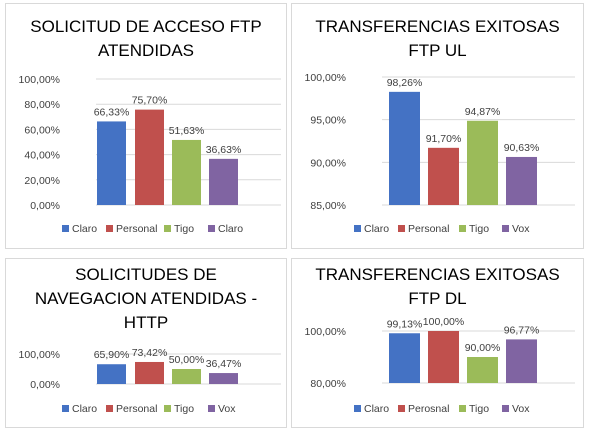 The image size is (589, 432). I want to click on data-label: 90,63%, so click(522, 148).